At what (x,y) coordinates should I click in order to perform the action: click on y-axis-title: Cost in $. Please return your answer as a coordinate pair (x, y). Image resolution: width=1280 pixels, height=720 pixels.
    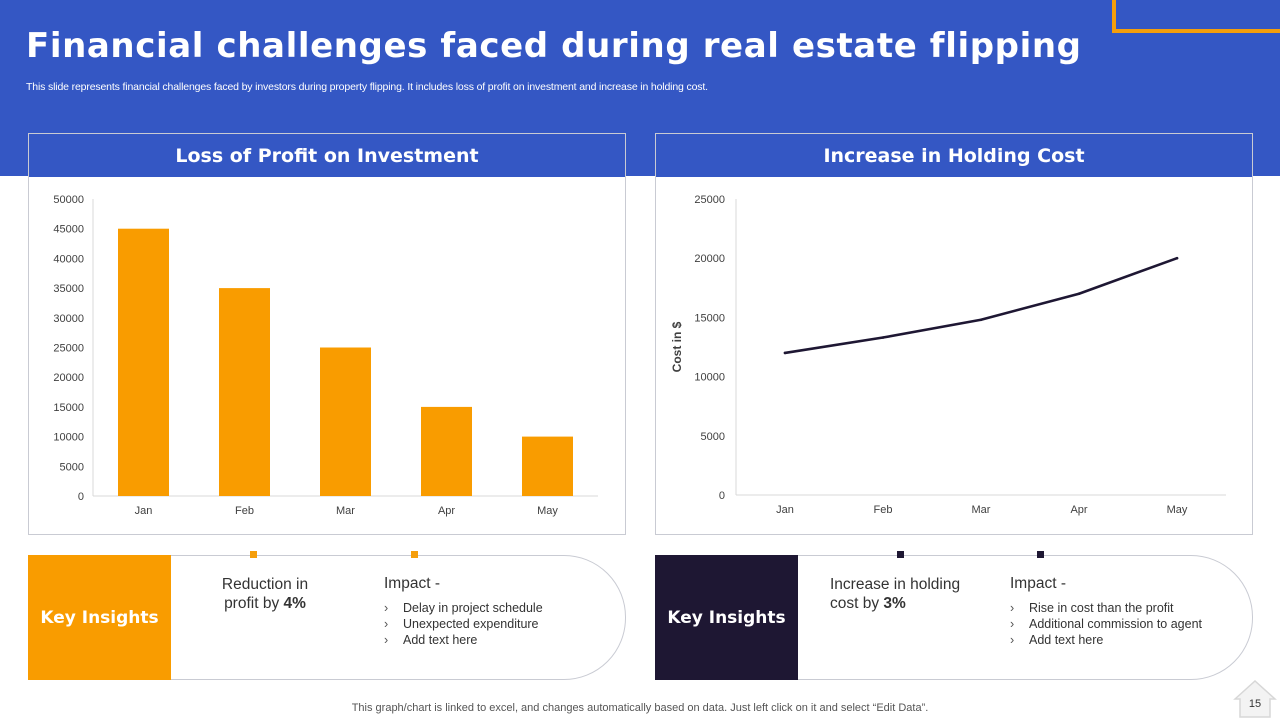
    Looking at the image, I should click on (677, 346).